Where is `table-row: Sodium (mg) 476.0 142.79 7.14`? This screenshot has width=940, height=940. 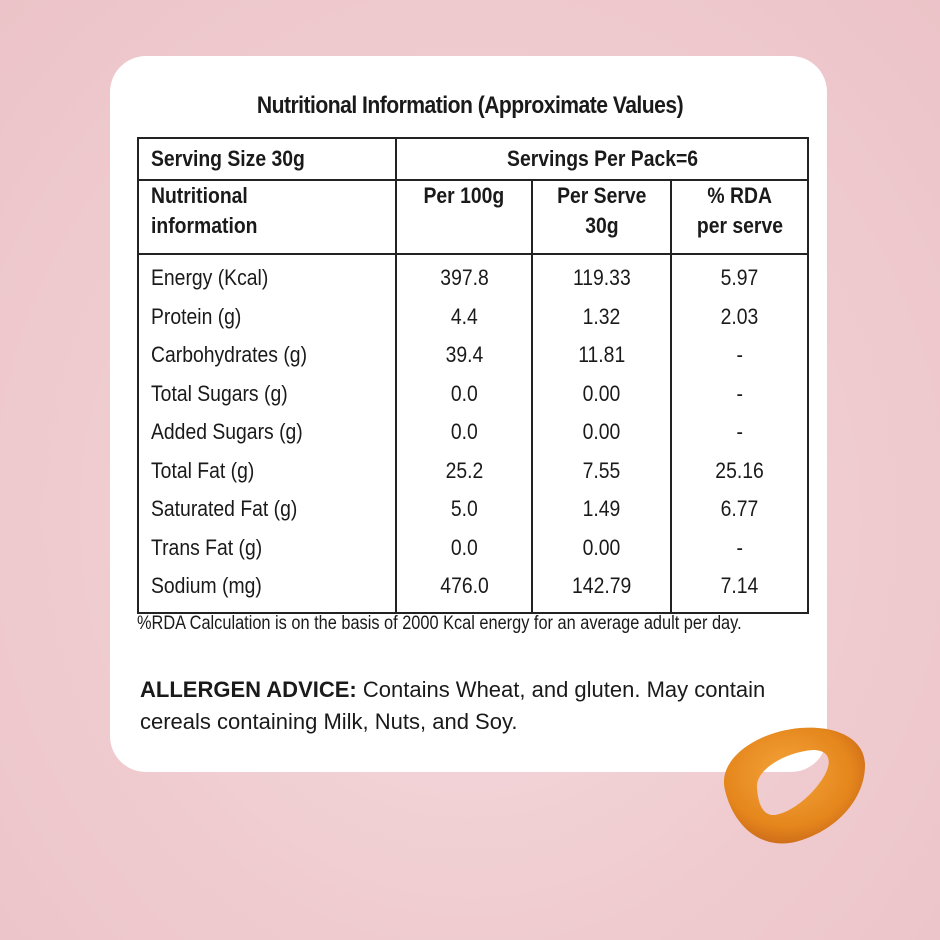 table-row: Sodium (mg) 476.0 142.79 7.14 is located at coordinates (472, 590).